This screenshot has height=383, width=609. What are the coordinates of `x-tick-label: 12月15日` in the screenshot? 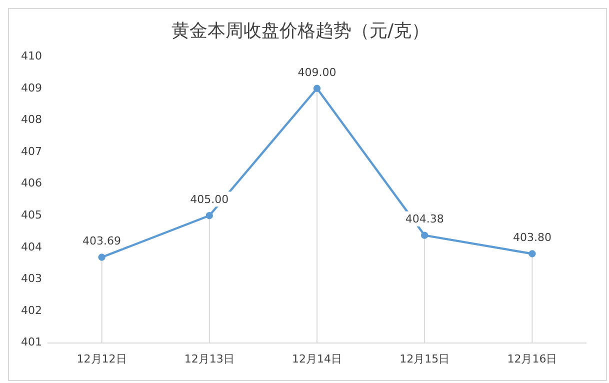 It's located at (425, 359).